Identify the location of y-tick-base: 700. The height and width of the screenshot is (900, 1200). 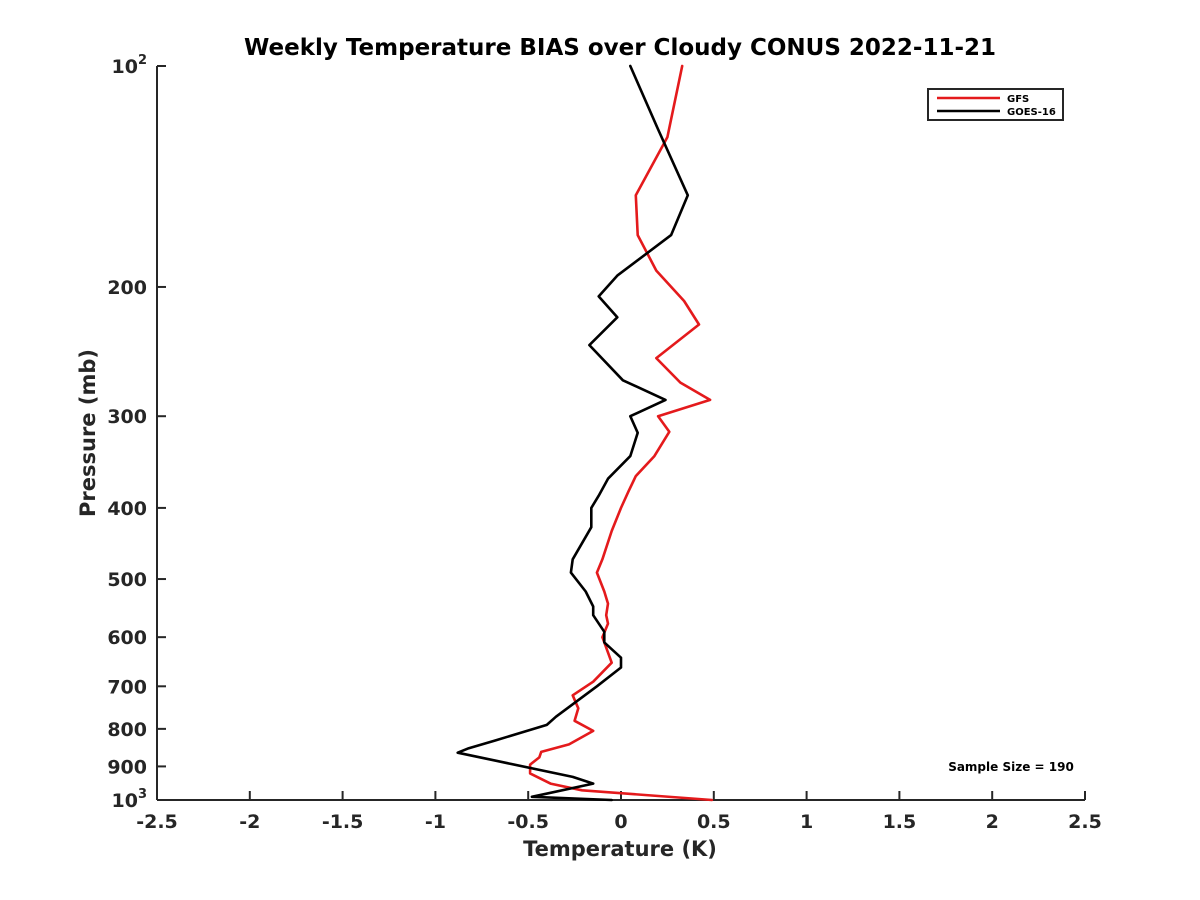
(127, 687).